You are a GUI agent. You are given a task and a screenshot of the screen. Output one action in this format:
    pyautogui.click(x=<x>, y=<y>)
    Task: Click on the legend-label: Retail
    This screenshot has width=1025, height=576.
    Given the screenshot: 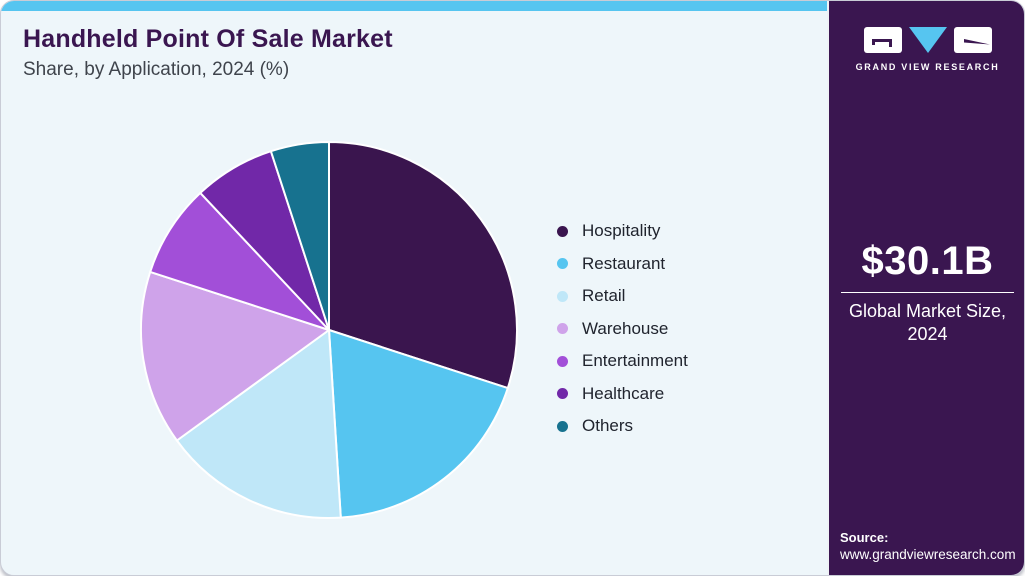 What is the action you would take?
    pyautogui.click(x=604, y=296)
    